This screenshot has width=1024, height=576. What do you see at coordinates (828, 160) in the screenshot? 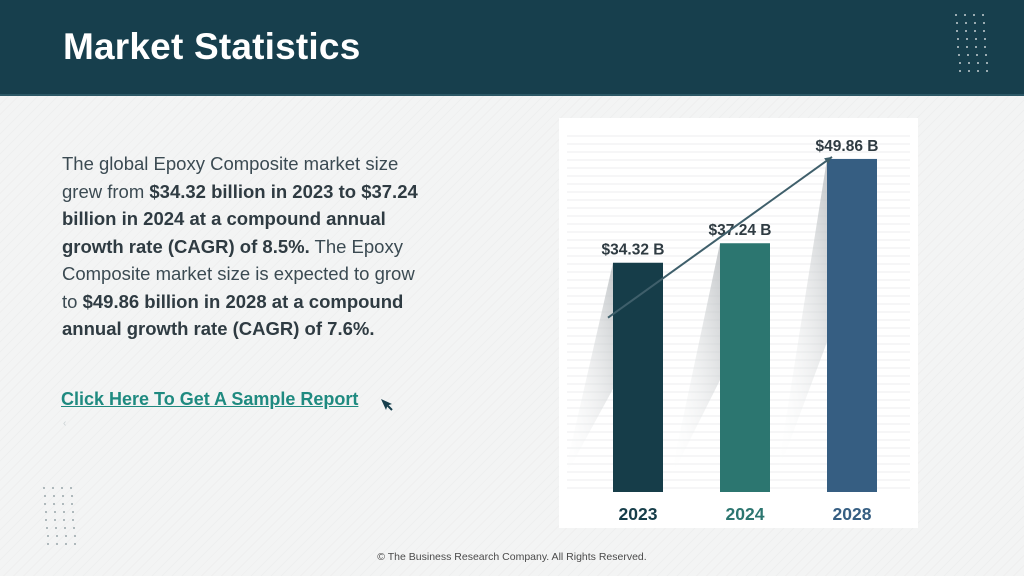
I see `trend-arrow-head` at bounding box center [828, 160].